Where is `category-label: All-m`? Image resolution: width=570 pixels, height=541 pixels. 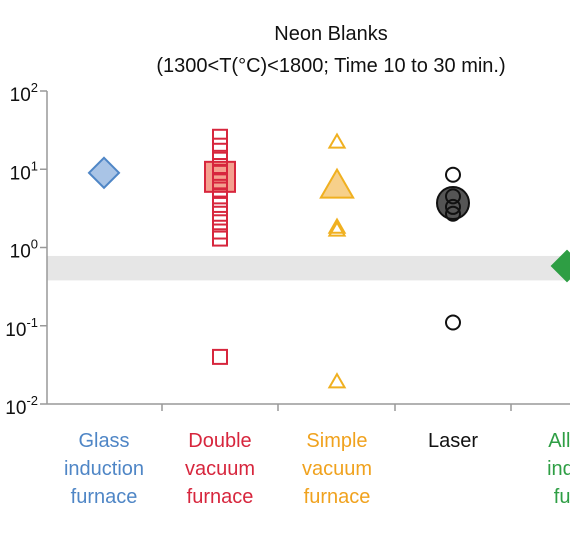 category-label: All-m is located at coordinates (559, 441).